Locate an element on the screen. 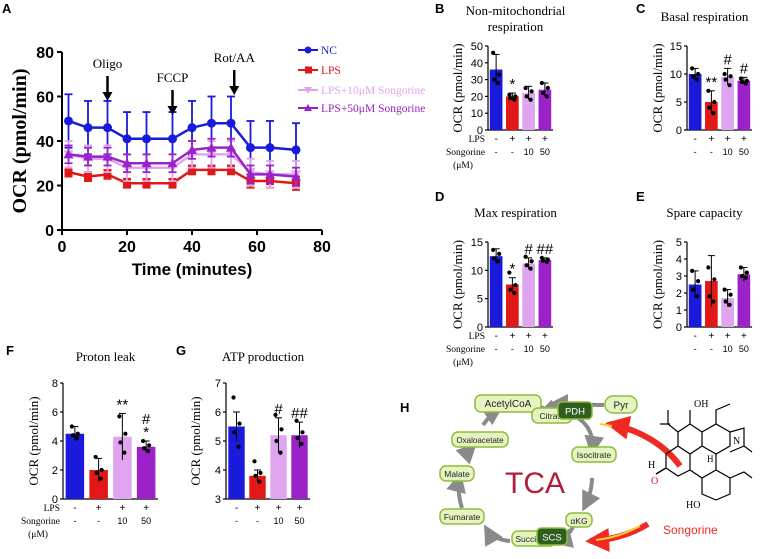 The width and height of the screenshot is (767, 559). panel-letter-g: G is located at coordinates (181, 350).